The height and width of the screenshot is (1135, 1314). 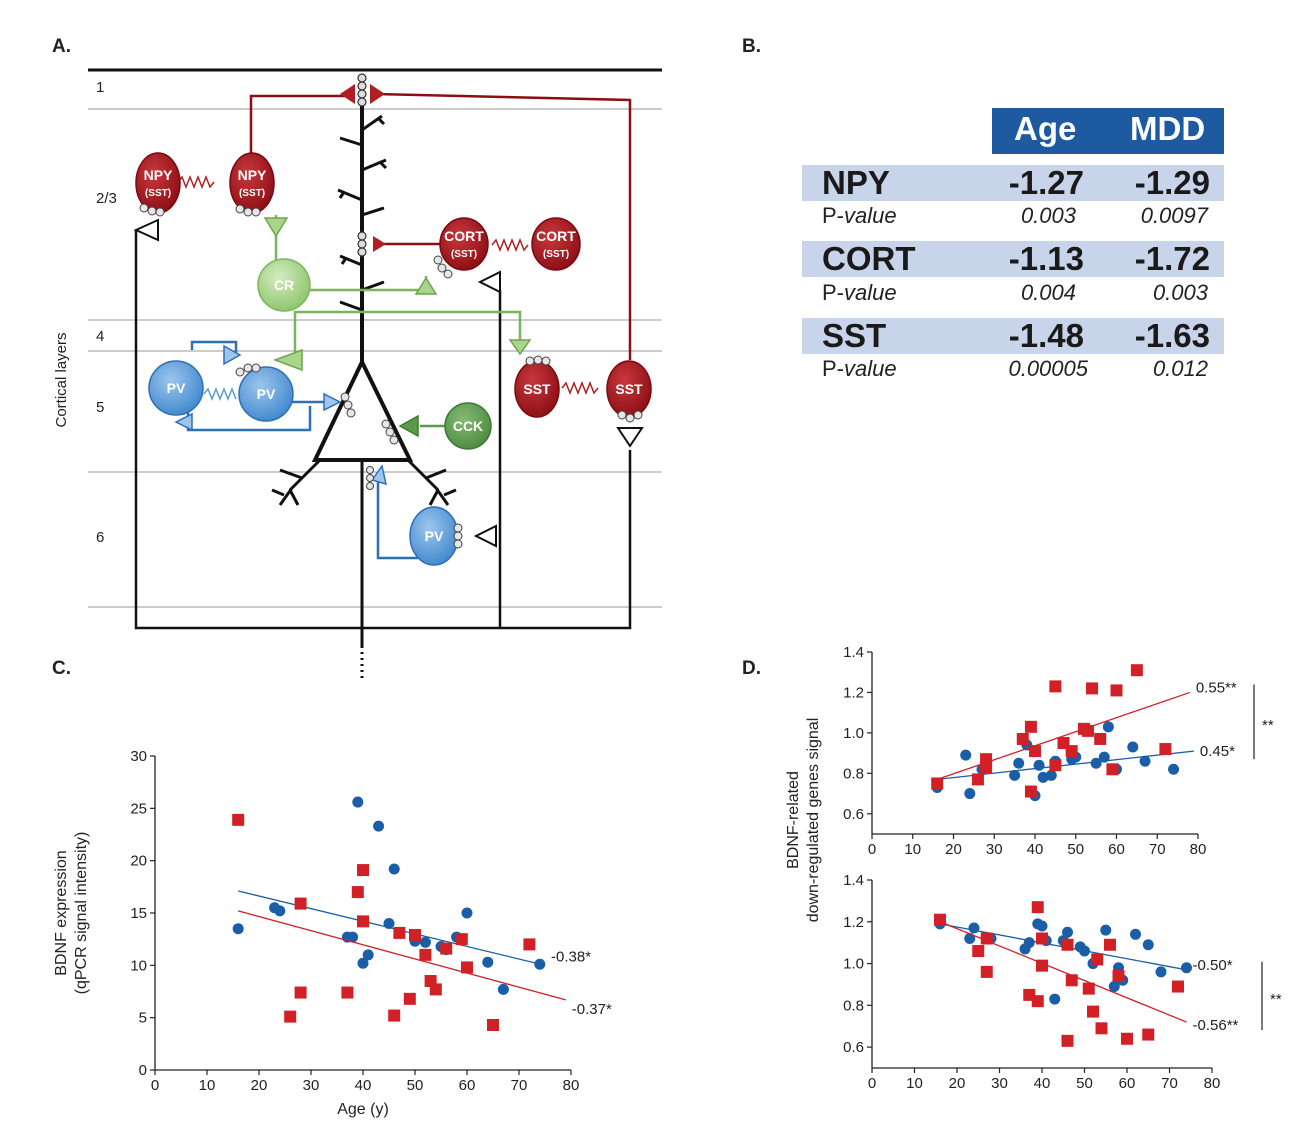 I want to click on row-band-npy, so click(x=1013, y=183).